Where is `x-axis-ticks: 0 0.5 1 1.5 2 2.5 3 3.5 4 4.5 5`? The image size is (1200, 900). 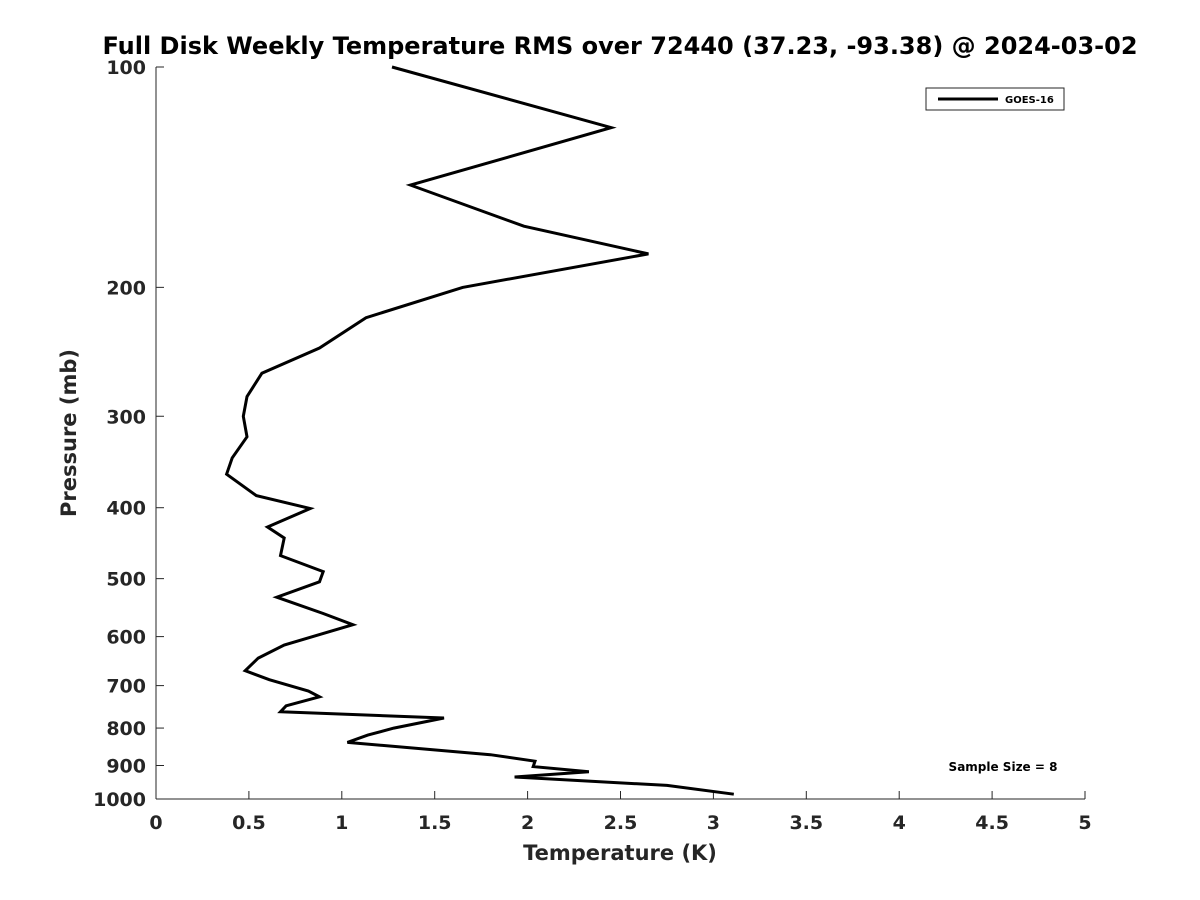
x-axis-ticks: 0 0.5 1 1.5 2 2.5 3 3.5 4 4.5 5 is located at coordinates (620, 812).